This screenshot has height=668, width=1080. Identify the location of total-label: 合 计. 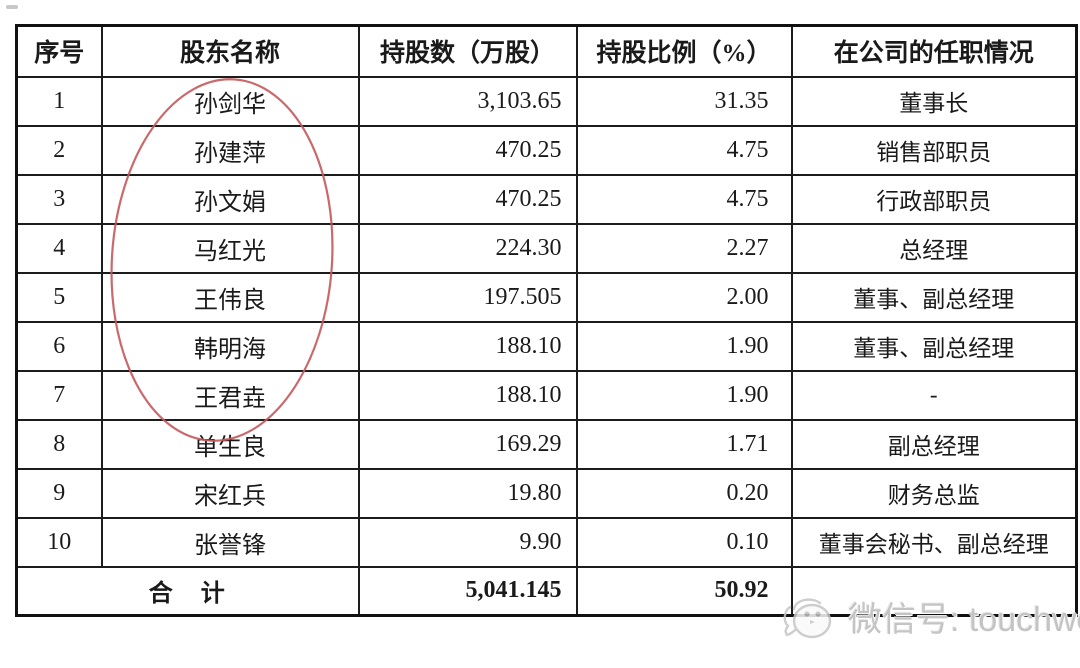
(187, 591).